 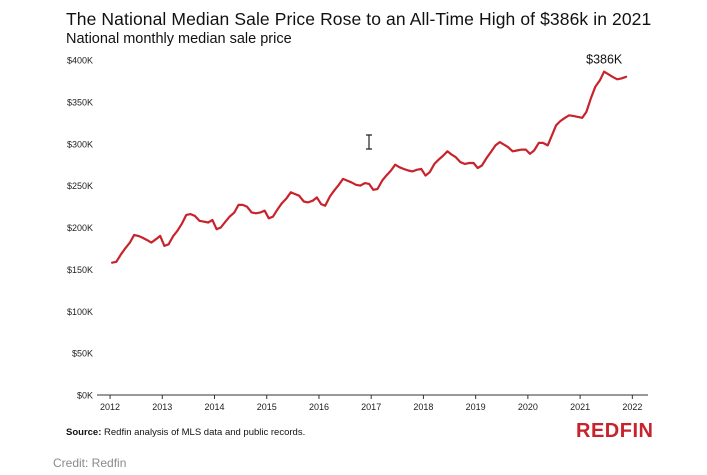 What do you see at coordinates (80, 61) in the screenshot?
I see `y-tick-label: $400K` at bounding box center [80, 61].